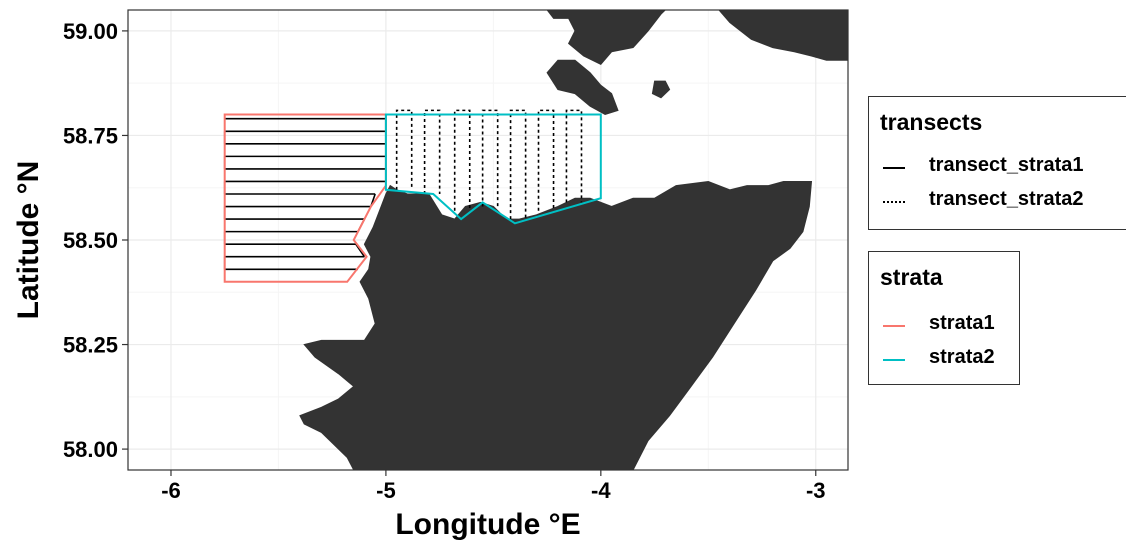 The width and height of the screenshot is (1126, 545). Describe the element at coordinates (171, 490) in the screenshot. I see `x-tick-label: -6` at that location.